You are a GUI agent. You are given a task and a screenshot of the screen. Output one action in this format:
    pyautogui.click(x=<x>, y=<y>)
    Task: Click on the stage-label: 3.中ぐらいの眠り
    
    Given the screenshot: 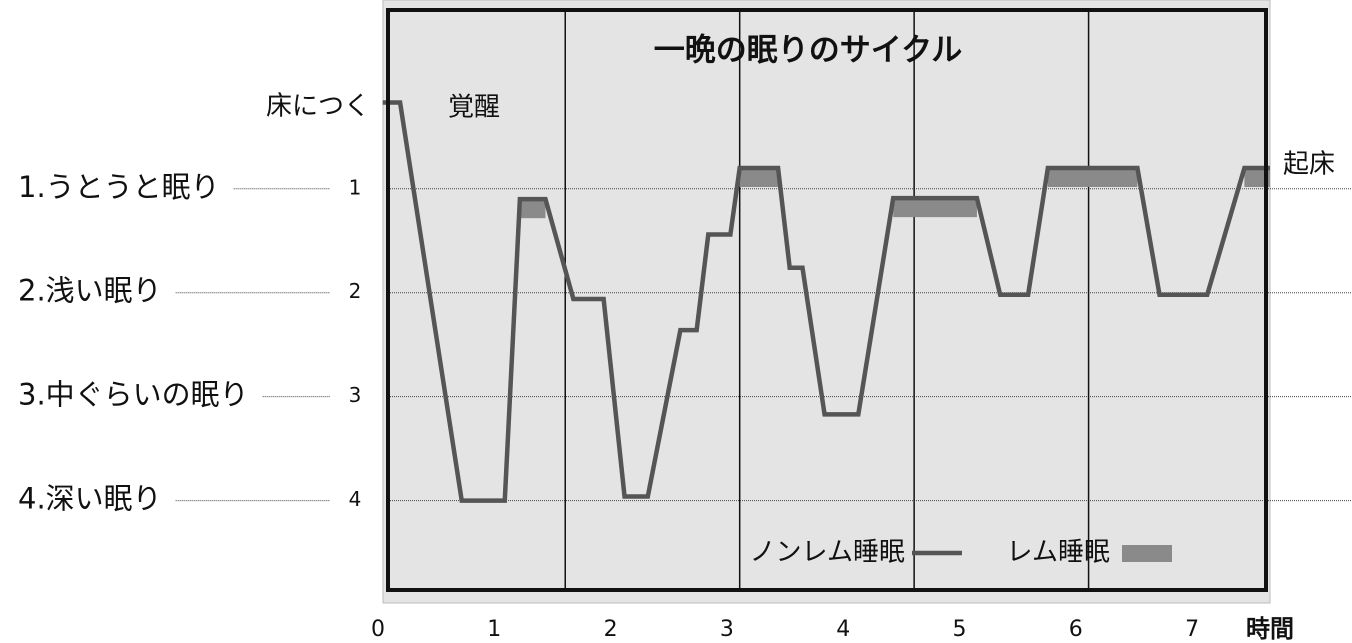 What is the action you would take?
    pyautogui.click(x=133, y=395)
    